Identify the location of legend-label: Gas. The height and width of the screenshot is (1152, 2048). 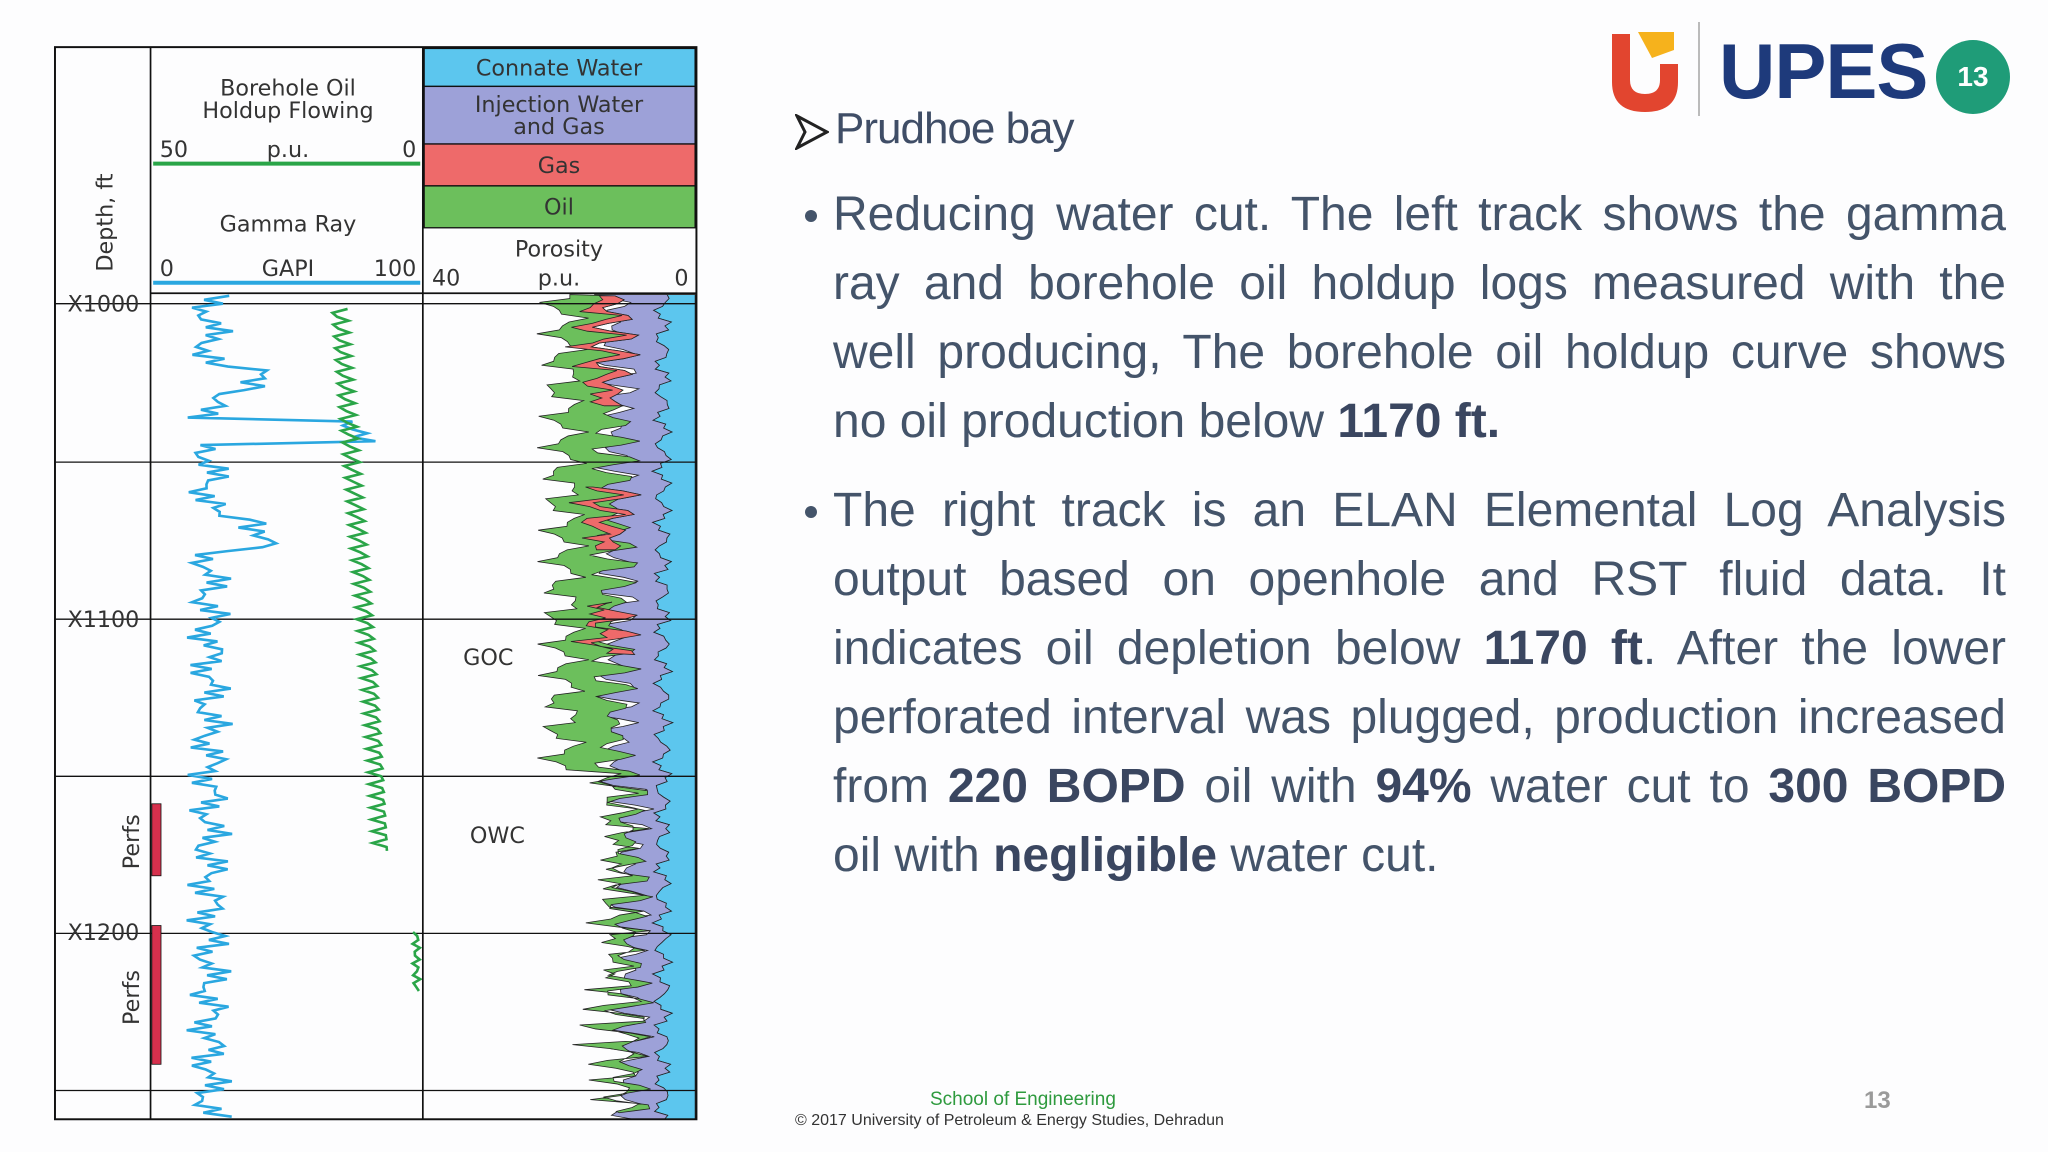
(559, 166).